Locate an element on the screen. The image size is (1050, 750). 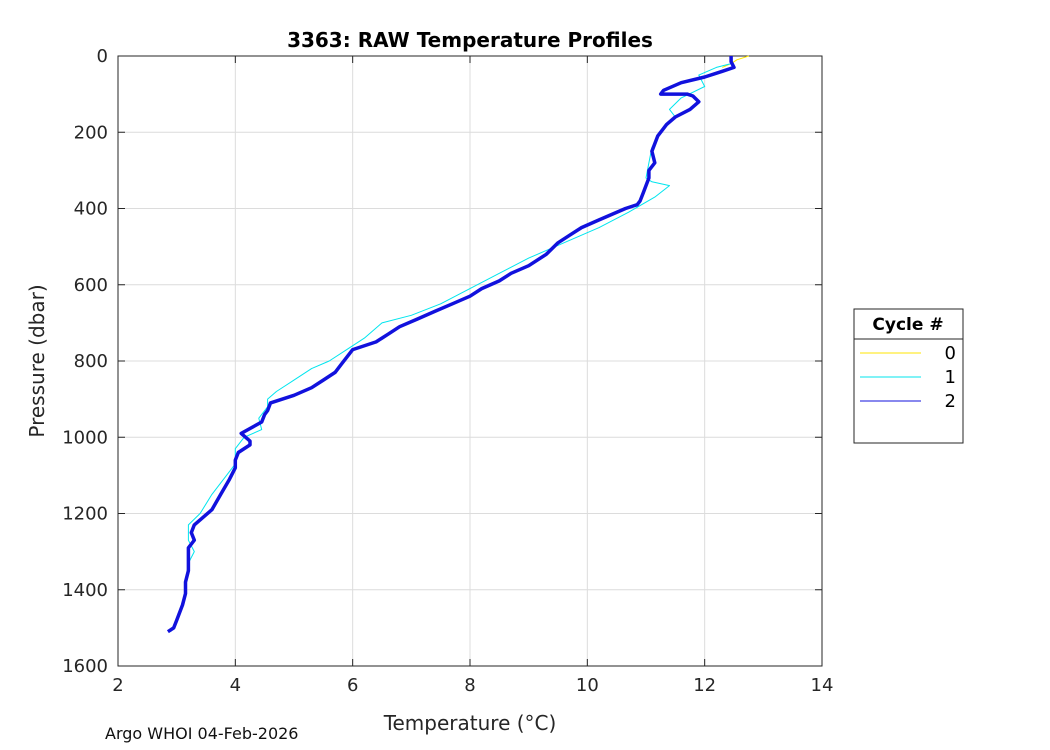
y-tick-label: 600 is located at coordinates (91, 285).